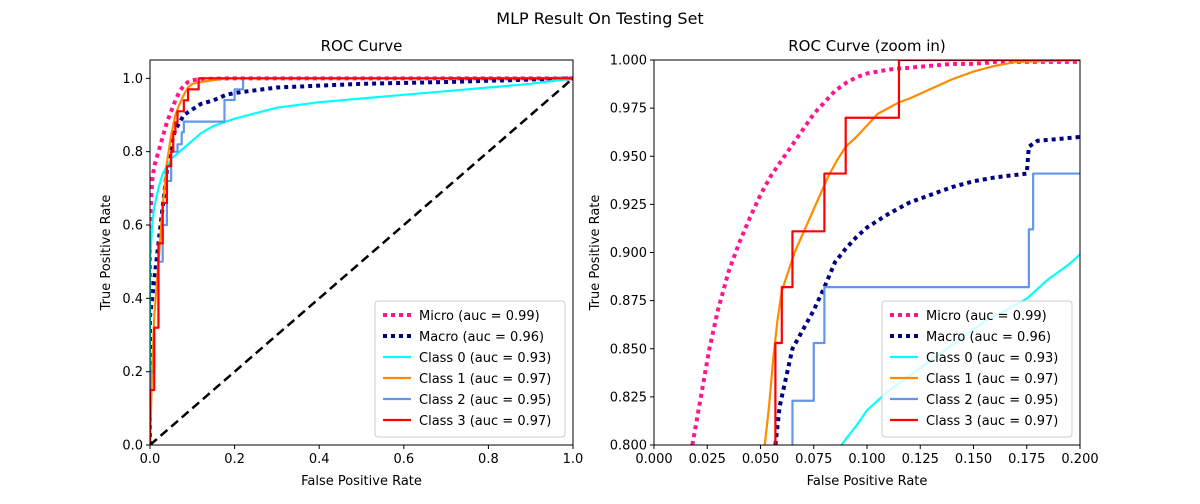 This screenshot has width=1200, height=504. I want to click on y-tick-label: 0.875, so click(628, 301).